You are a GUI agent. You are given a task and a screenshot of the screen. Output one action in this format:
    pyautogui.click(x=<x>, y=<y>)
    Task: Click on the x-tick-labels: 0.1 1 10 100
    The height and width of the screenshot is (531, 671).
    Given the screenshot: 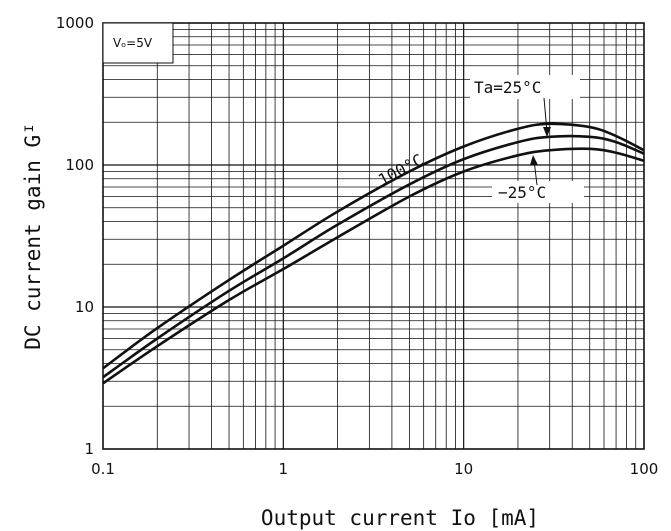 What is the action you would take?
    pyautogui.click(x=374, y=469)
    